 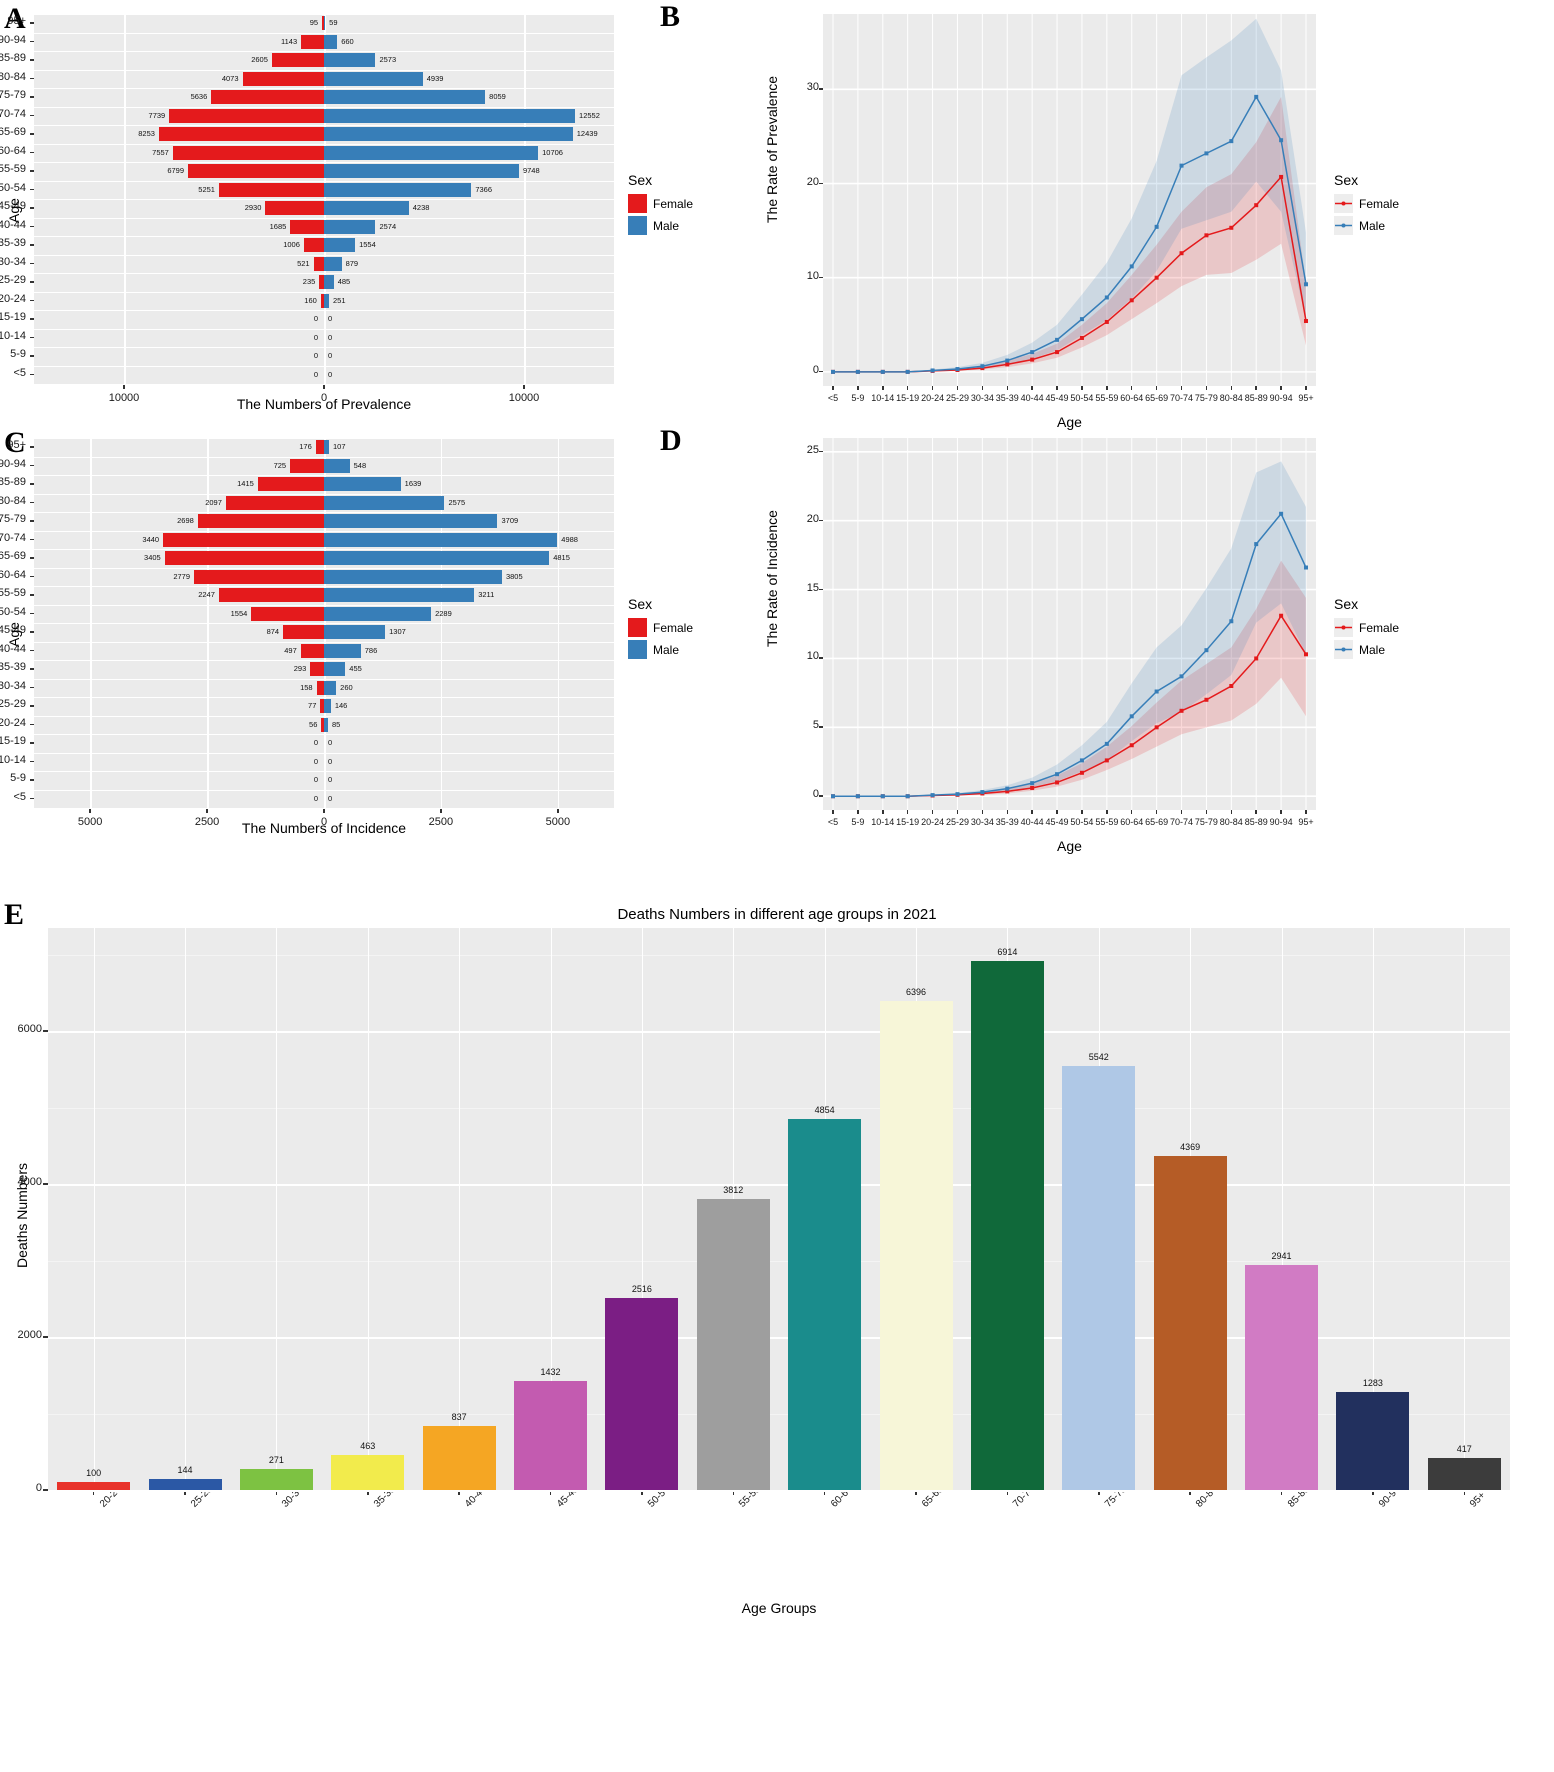 What do you see at coordinates (1231, 822) in the screenshot?
I see `x-tick-label: 80-84` at bounding box center [1231, 822].